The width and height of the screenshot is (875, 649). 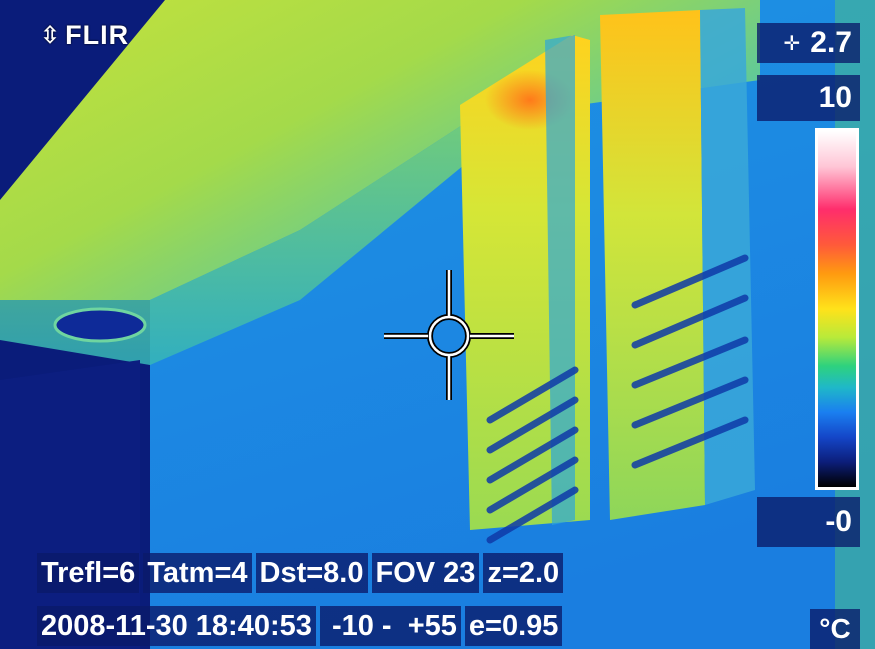 I want to click on scale-max-value: 10, so click(x=835, y=97).